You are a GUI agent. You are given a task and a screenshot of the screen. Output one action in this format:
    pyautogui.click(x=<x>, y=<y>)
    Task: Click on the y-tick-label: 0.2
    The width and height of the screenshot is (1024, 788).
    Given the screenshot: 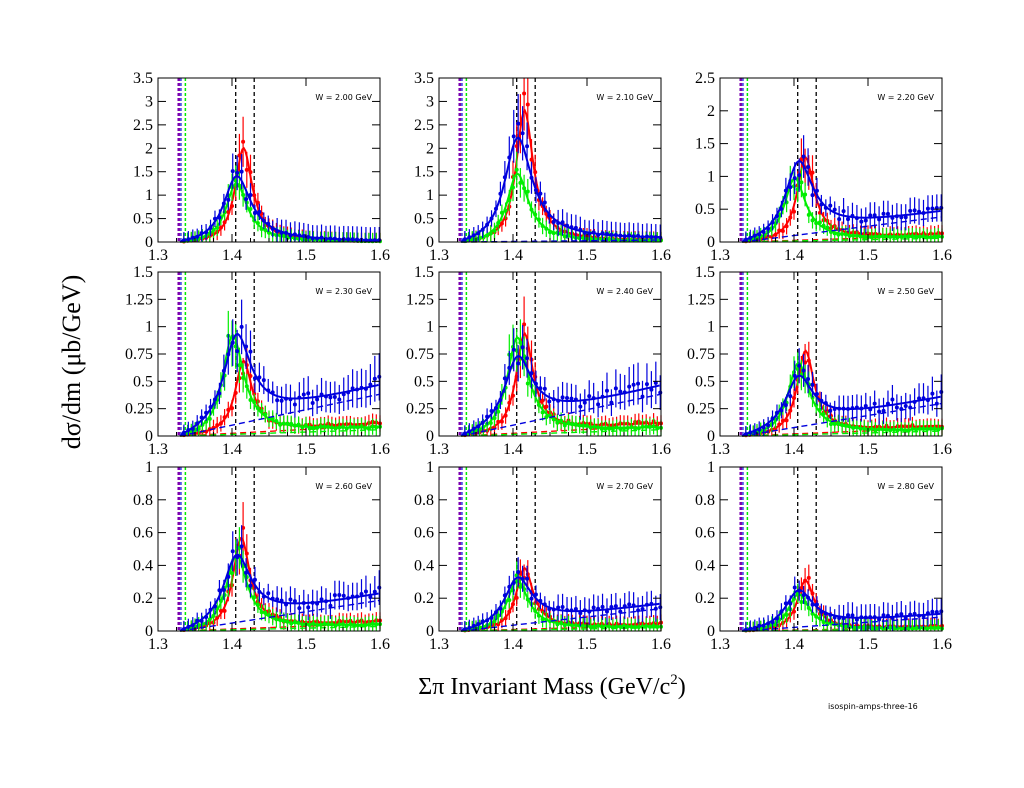 What is the action you would take?
    pyautogui.click(x=705, y=598)
    